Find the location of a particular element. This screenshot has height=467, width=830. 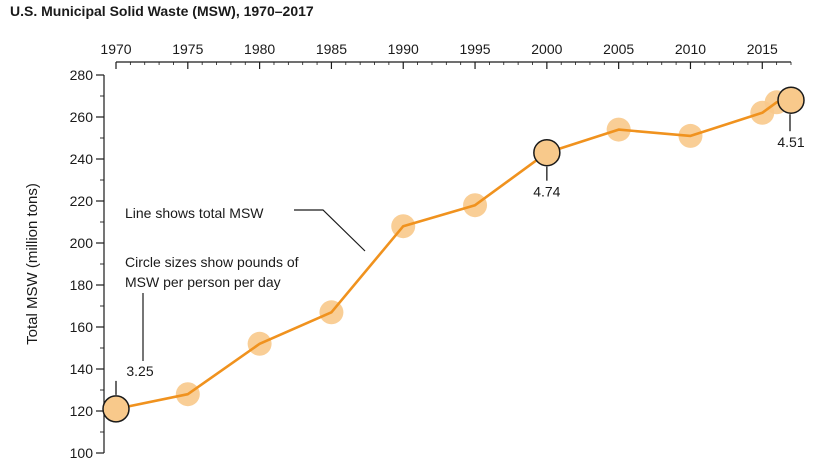

y-tick-label-100: 100 is located at coordinates (82, 453).